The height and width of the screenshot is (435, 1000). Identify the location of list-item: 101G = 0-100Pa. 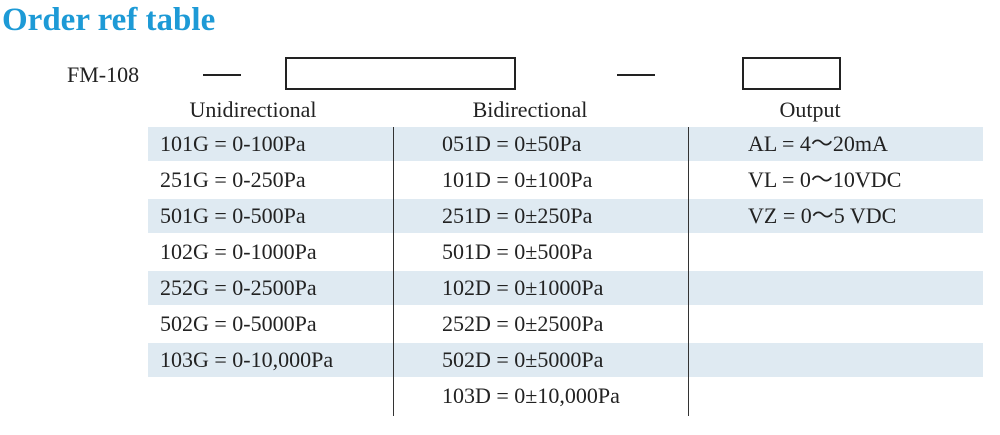
(233, 143).